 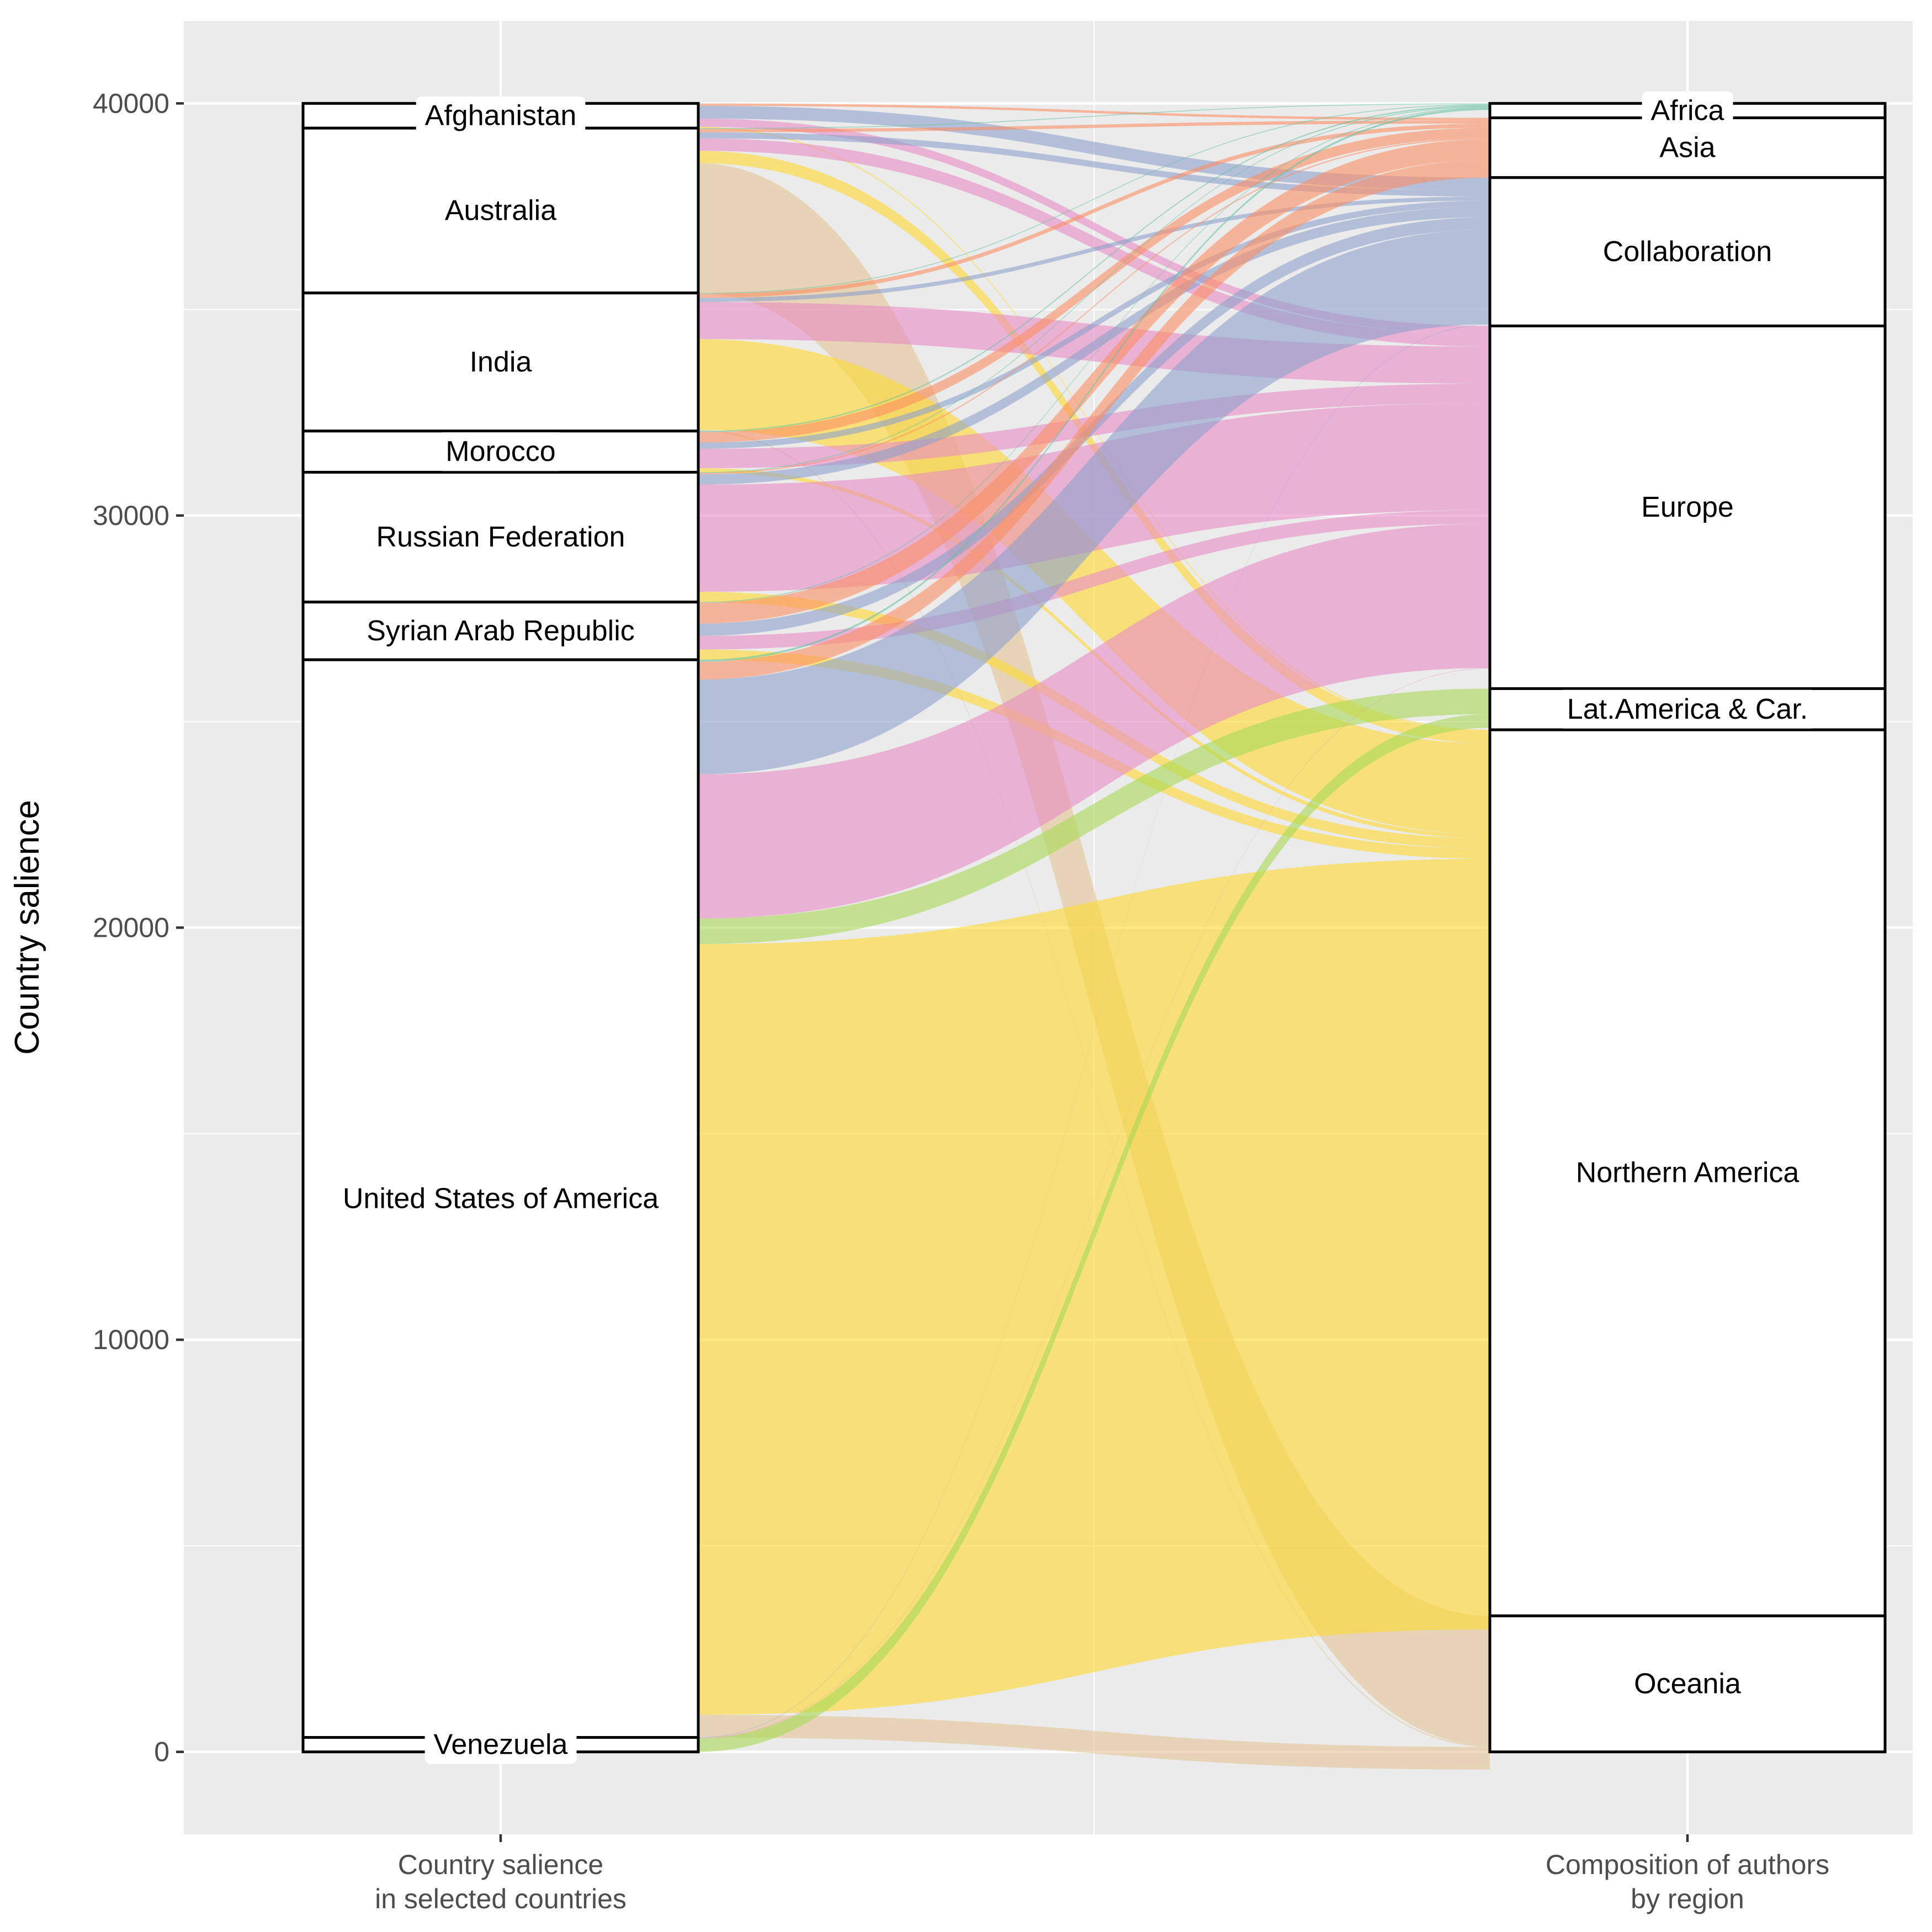 I want to click on stratum-label-group: Lat.America & Car., so click(x=1688, y=709).